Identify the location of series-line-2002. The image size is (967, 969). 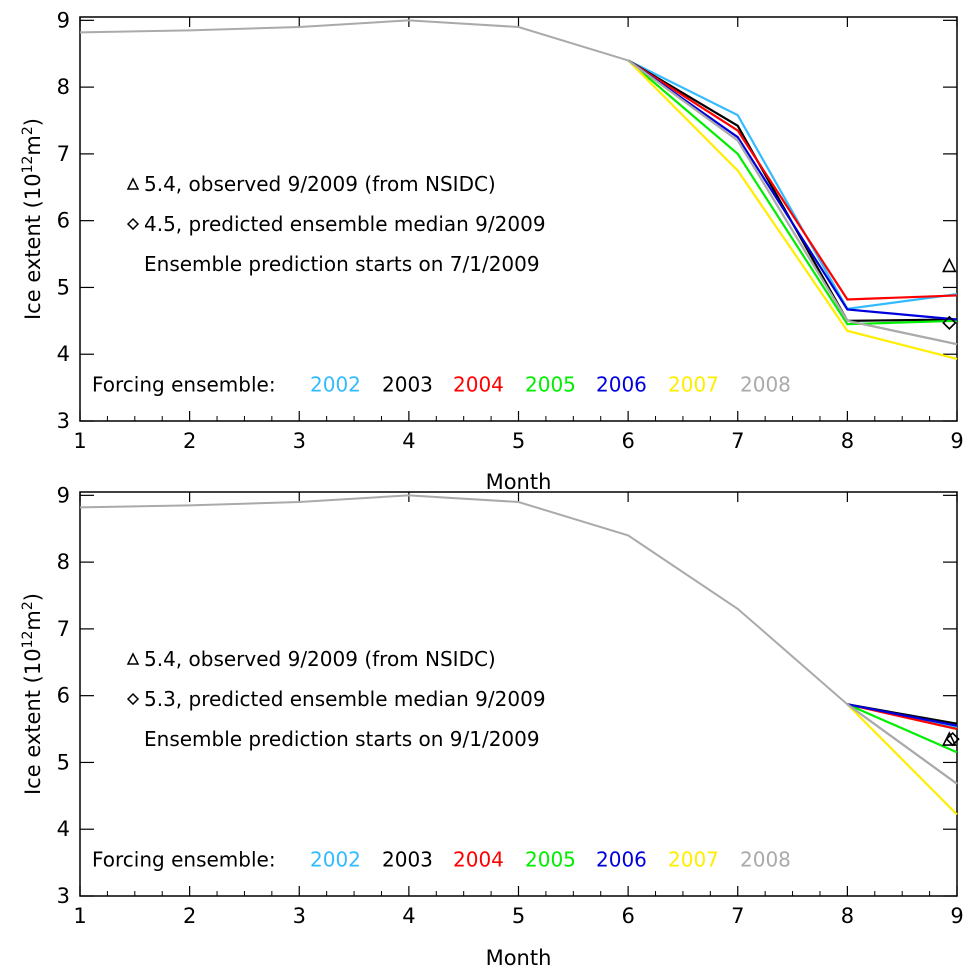
(792, 185).